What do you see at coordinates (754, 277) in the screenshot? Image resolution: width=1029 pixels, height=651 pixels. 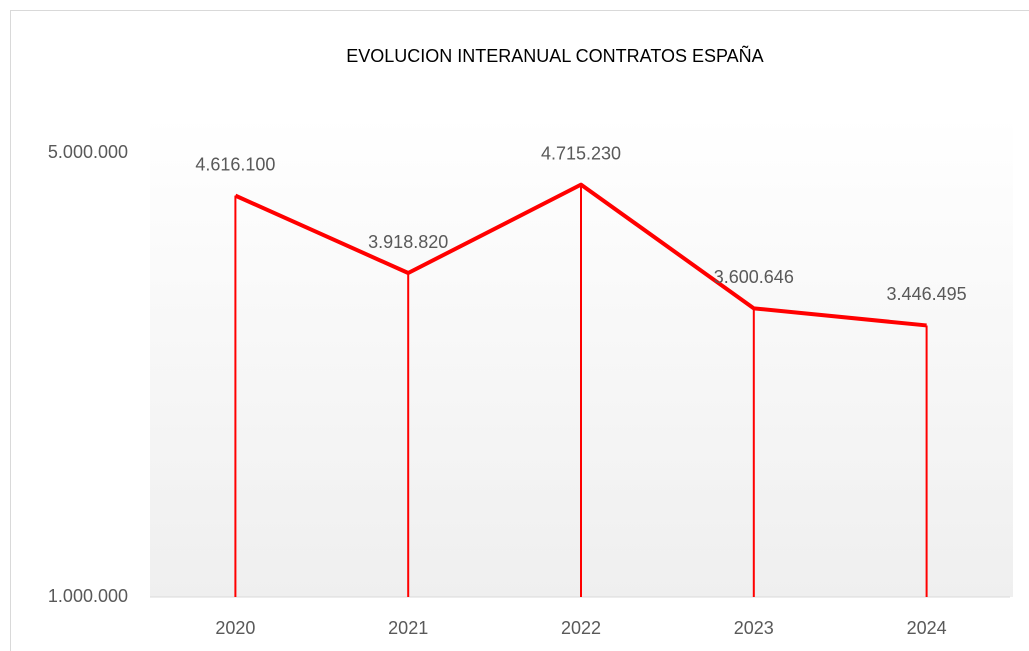 I see `data-label: 3.600.646` at bounding box center [754, 277].